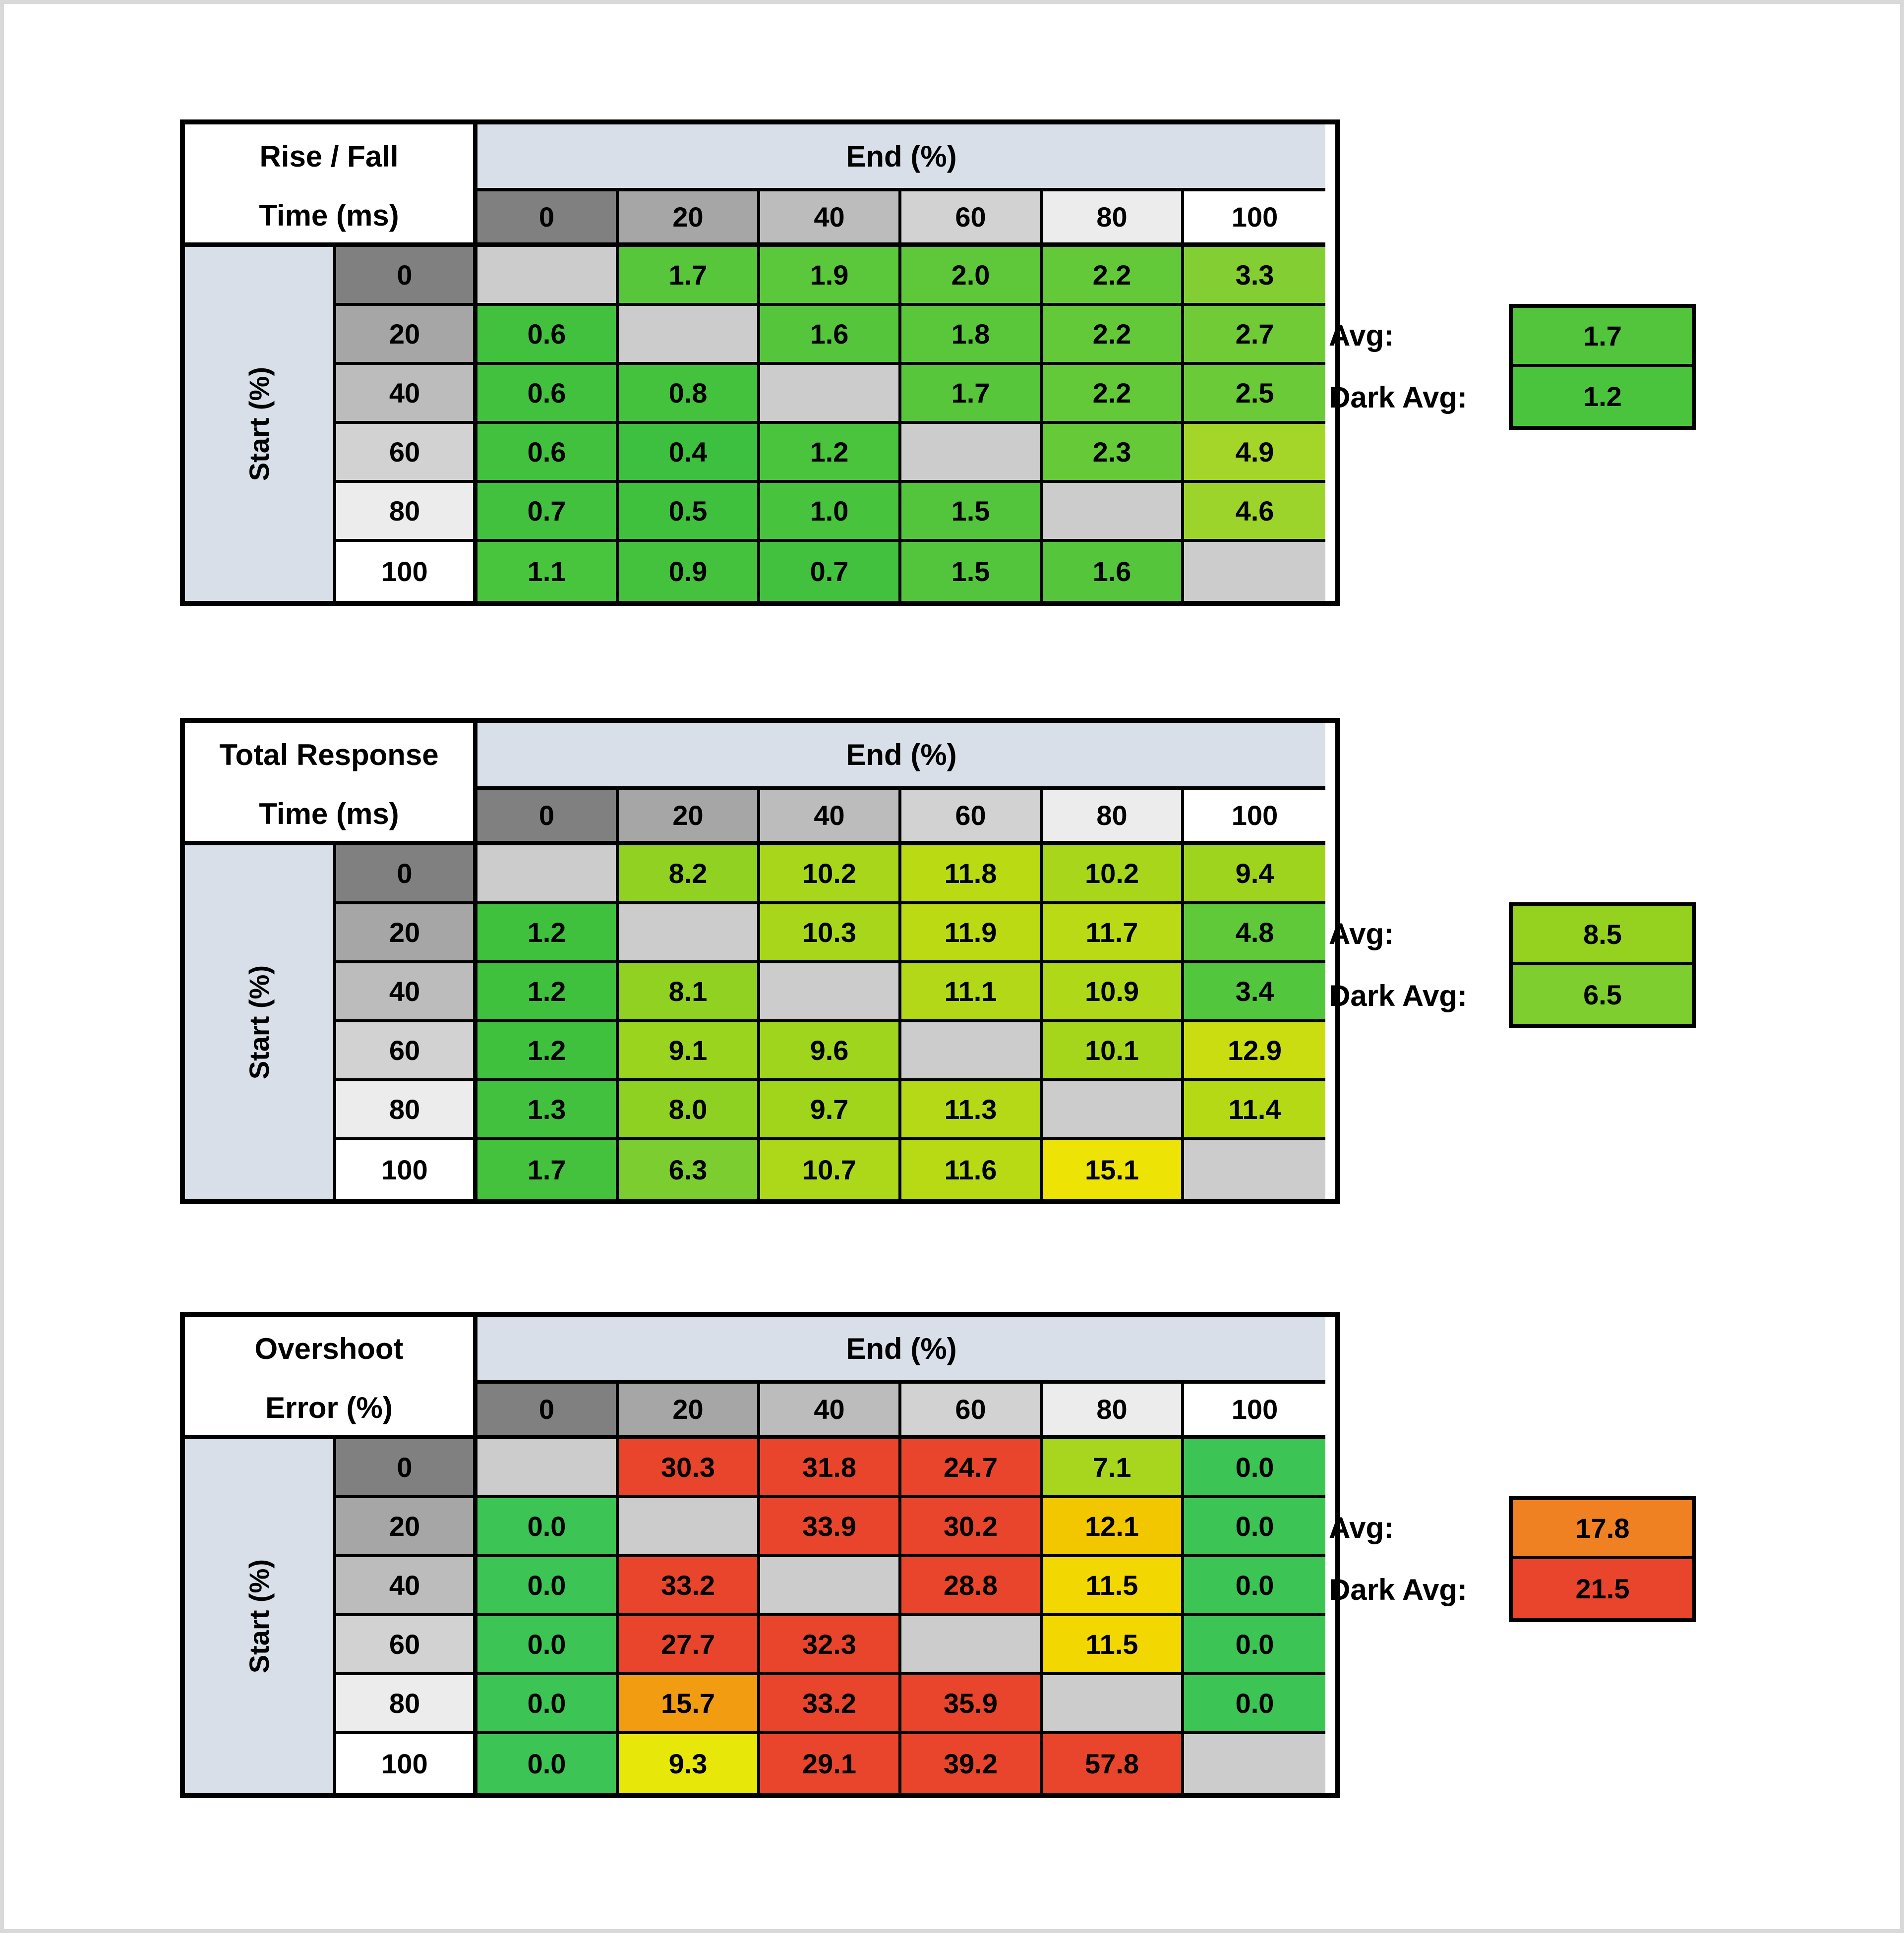 This screenshot has width=1904, height=1933. Describe the element at coordinates (406, 1645) in the screenshot. I see `row-header-cell: 60` at that location.